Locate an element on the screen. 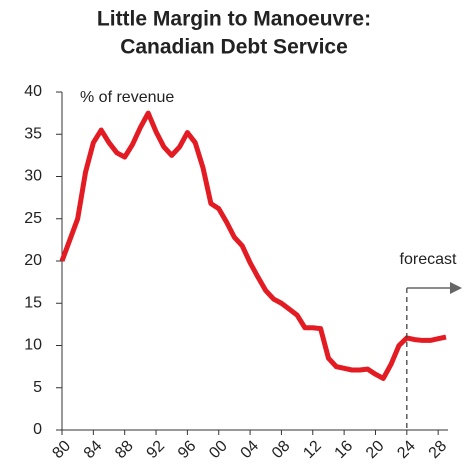 This screenshot has width=469, height=470. x-tick-label: 00 is located at coordinates (218, 449).